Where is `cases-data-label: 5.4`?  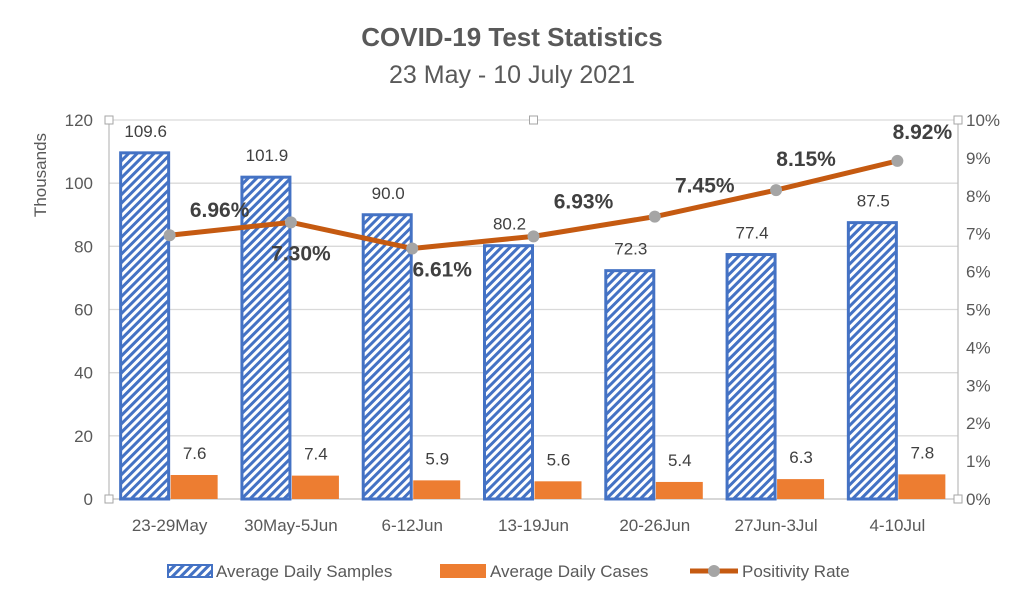 cases-data-label: 5.4 is located at coordinates (680, 460).